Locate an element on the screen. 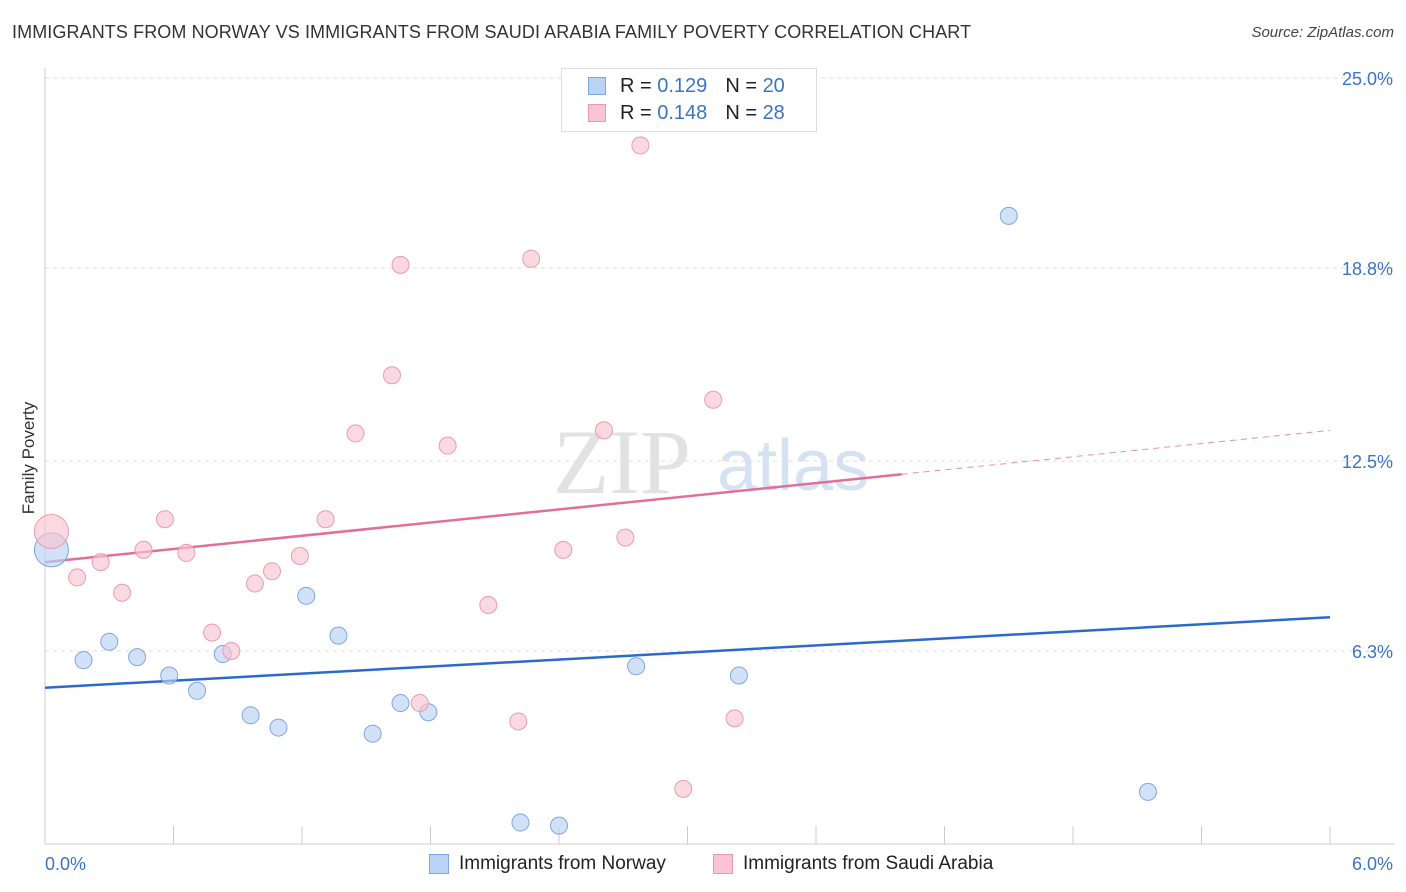 Image resolution: width=1406 pixels, height=892 pixels. legend-row-norway: R = 0.129 N = 20 is located at coordinates (686, 86).